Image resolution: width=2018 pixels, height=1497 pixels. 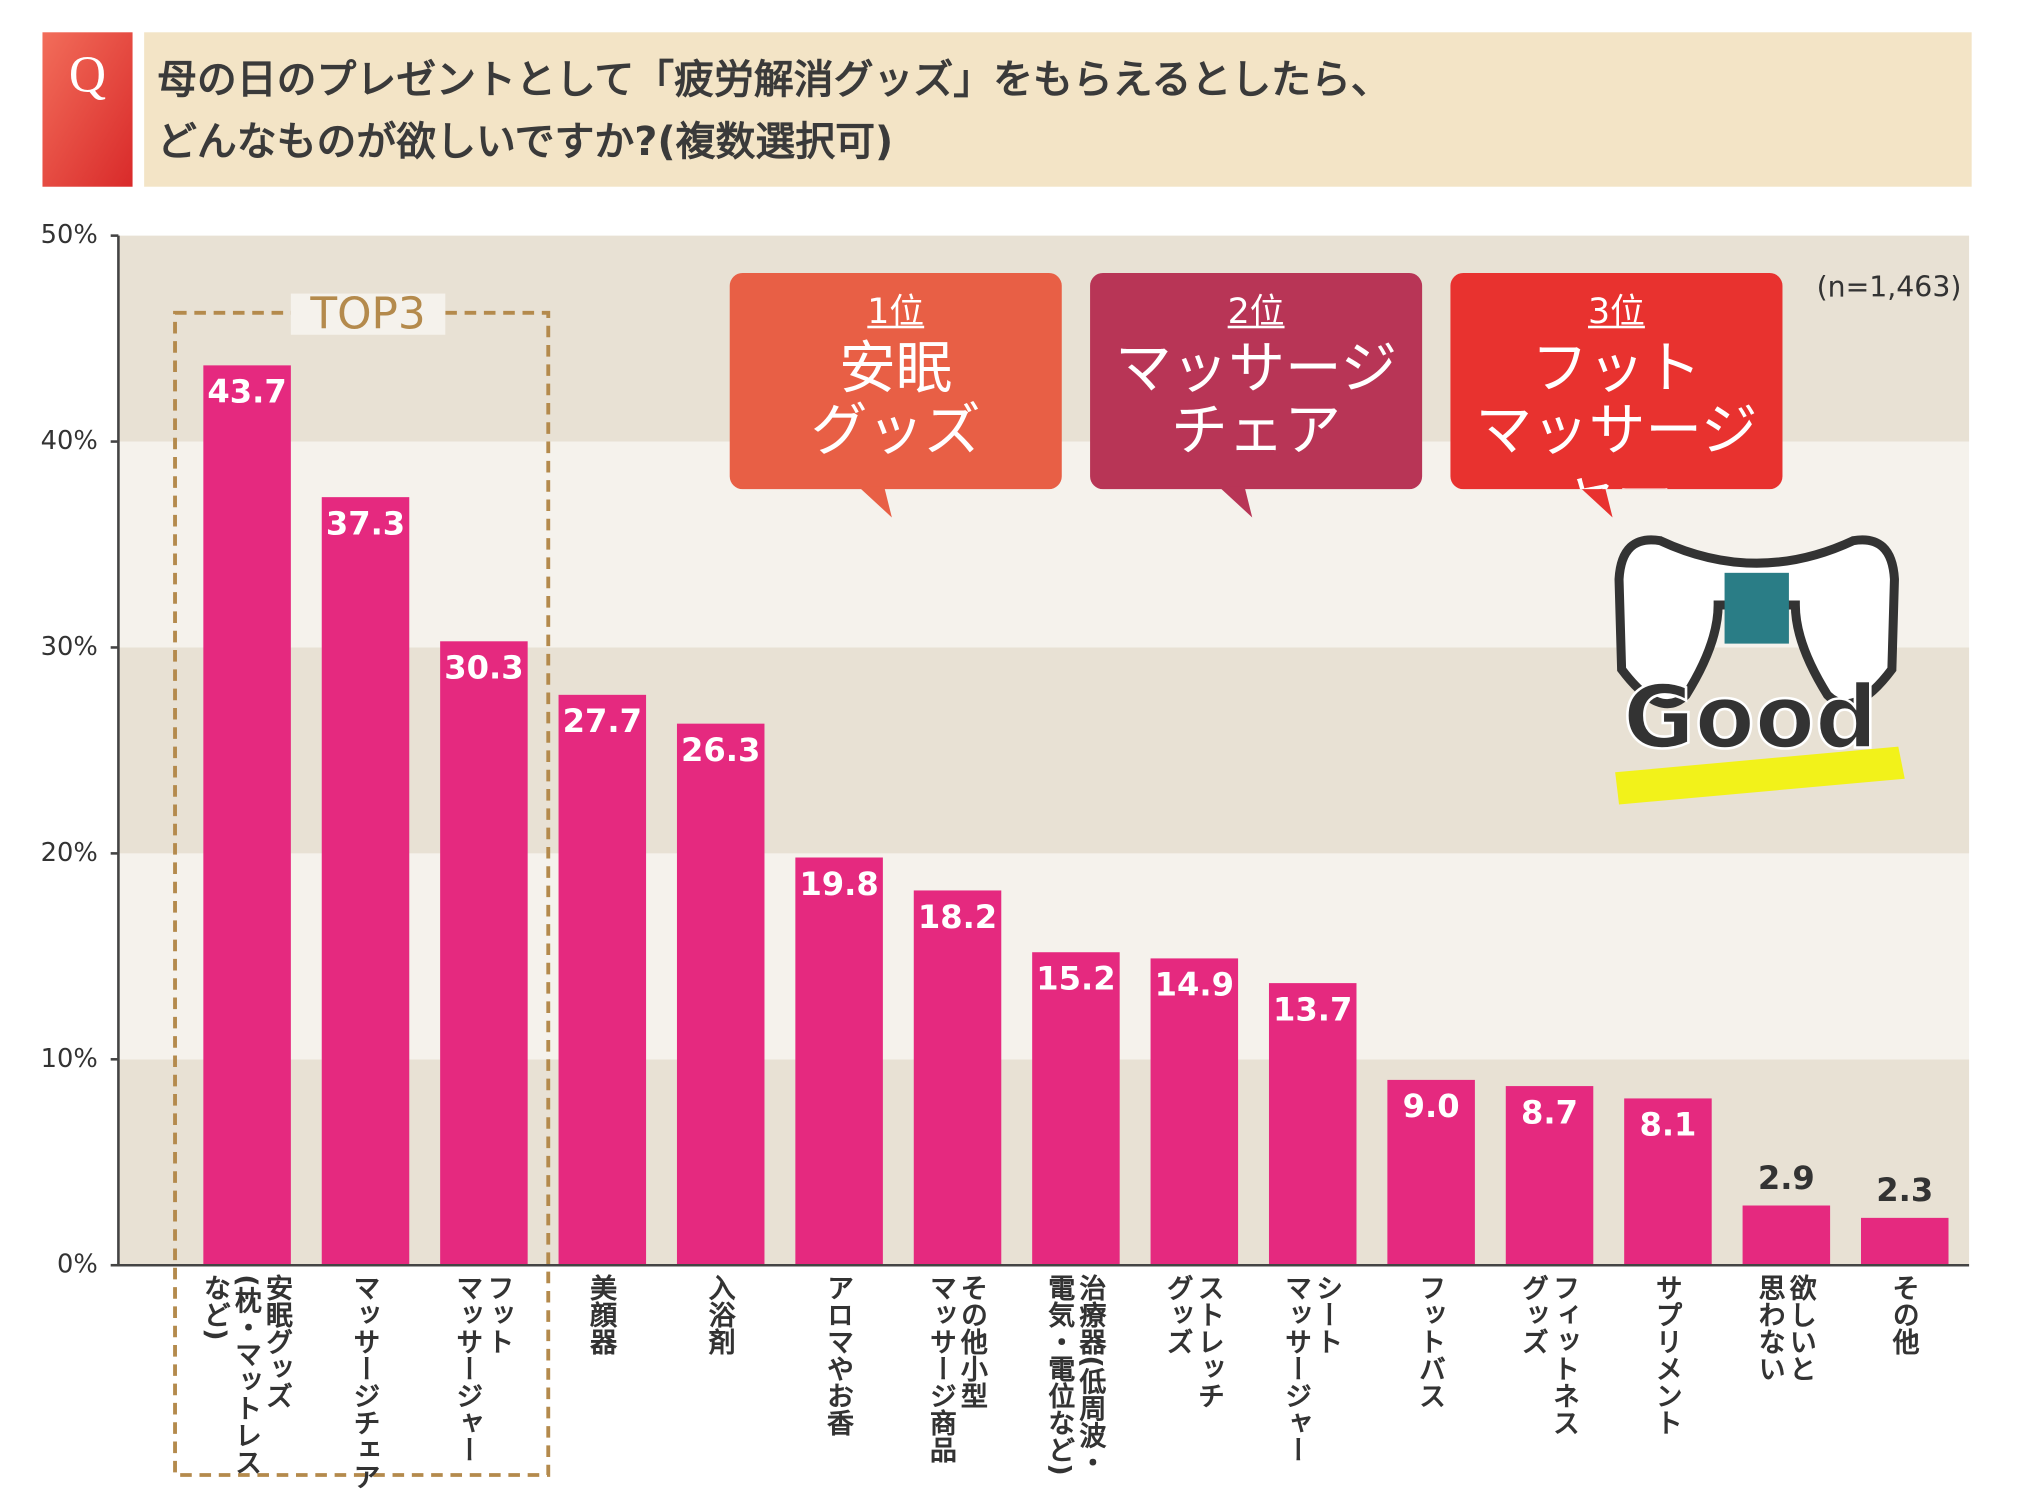 What do you see at coordinates (721, 1315) in the screenshot?
I see `x-tick-label: 入浴剤` at bounding box center [721, 1315].